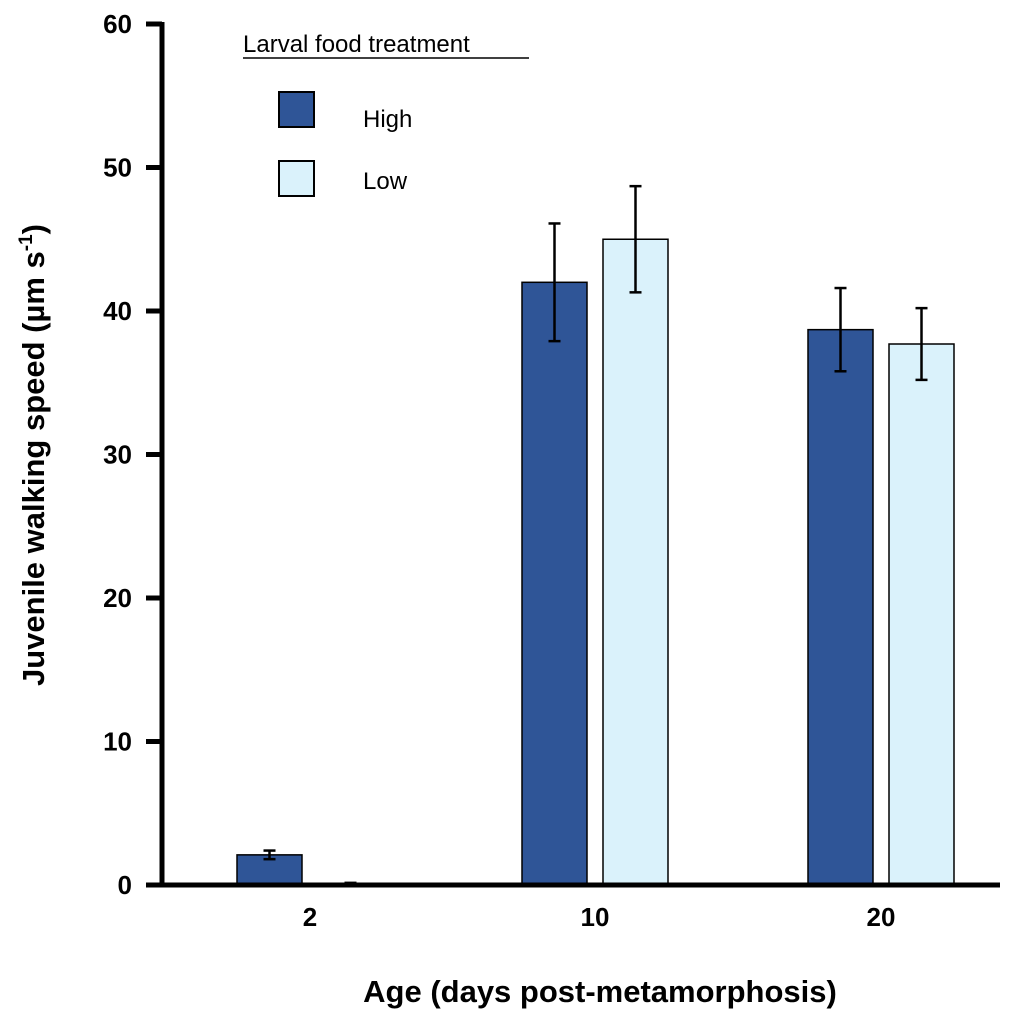  Describe the element at coordinates (117, 24) in the screenshot. I see `y-tick-label: 60` at that location.